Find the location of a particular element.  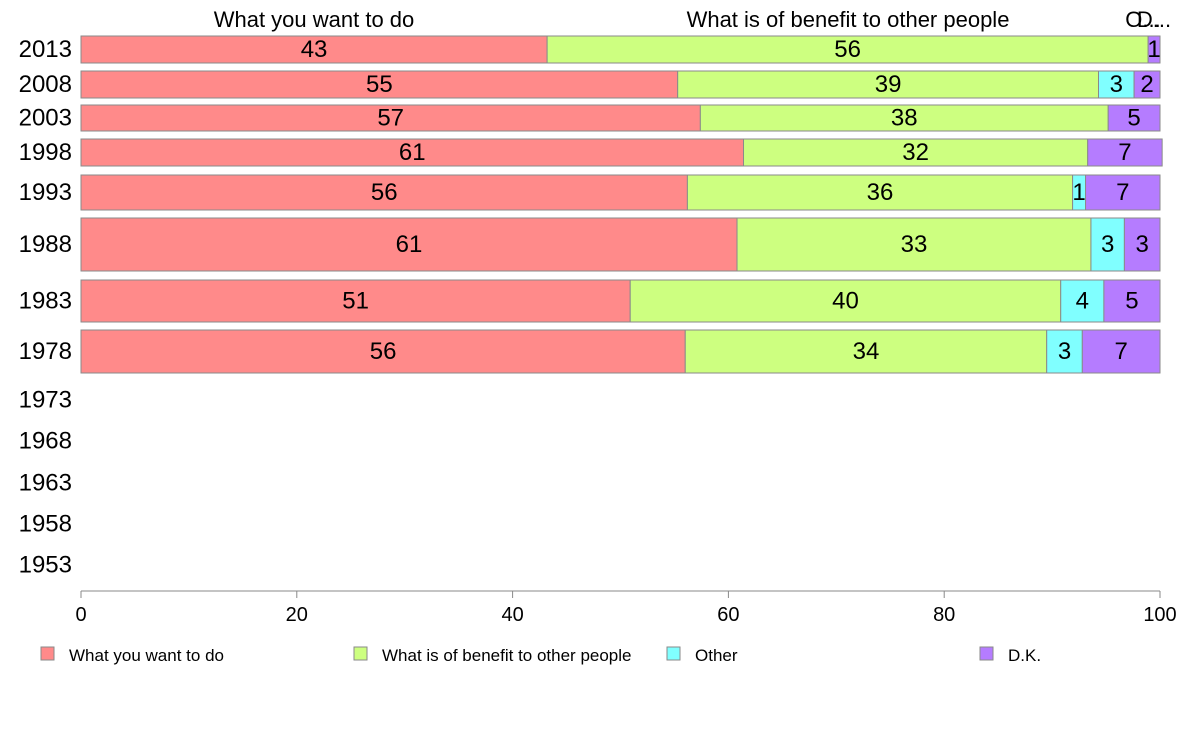

bar-segment-1988-s1 is located at coordinates (914, 244).